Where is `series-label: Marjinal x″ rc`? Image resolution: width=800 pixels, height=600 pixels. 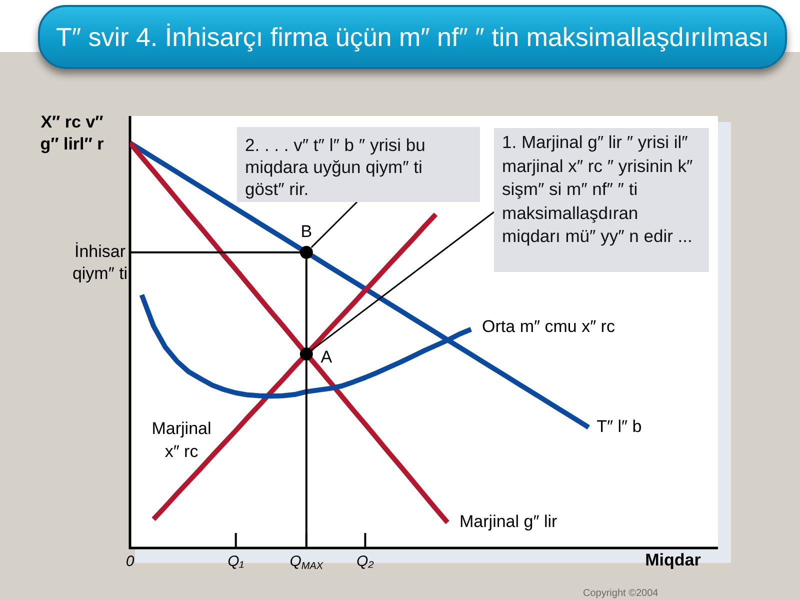
series-label: Marjinal x″ rc is located at coordinates (182, 439).